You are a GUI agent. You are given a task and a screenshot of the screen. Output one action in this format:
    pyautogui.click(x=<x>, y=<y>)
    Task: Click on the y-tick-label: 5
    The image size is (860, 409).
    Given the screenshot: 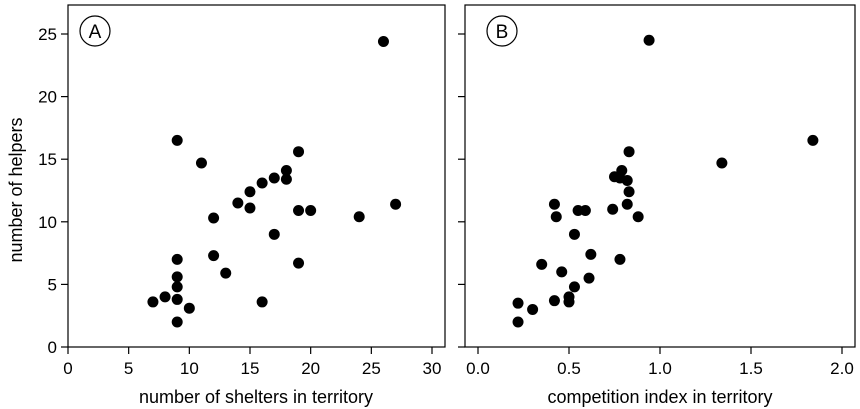 What is the action you would take?
    pyautogui.click(x=52, y=284)
    